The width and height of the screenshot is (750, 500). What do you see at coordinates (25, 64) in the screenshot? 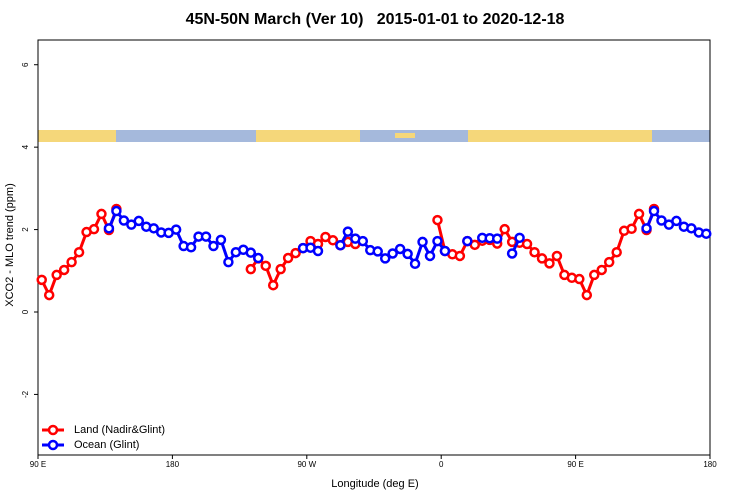
I see `y-tick-label: 6` at bounding box center [25, 64].